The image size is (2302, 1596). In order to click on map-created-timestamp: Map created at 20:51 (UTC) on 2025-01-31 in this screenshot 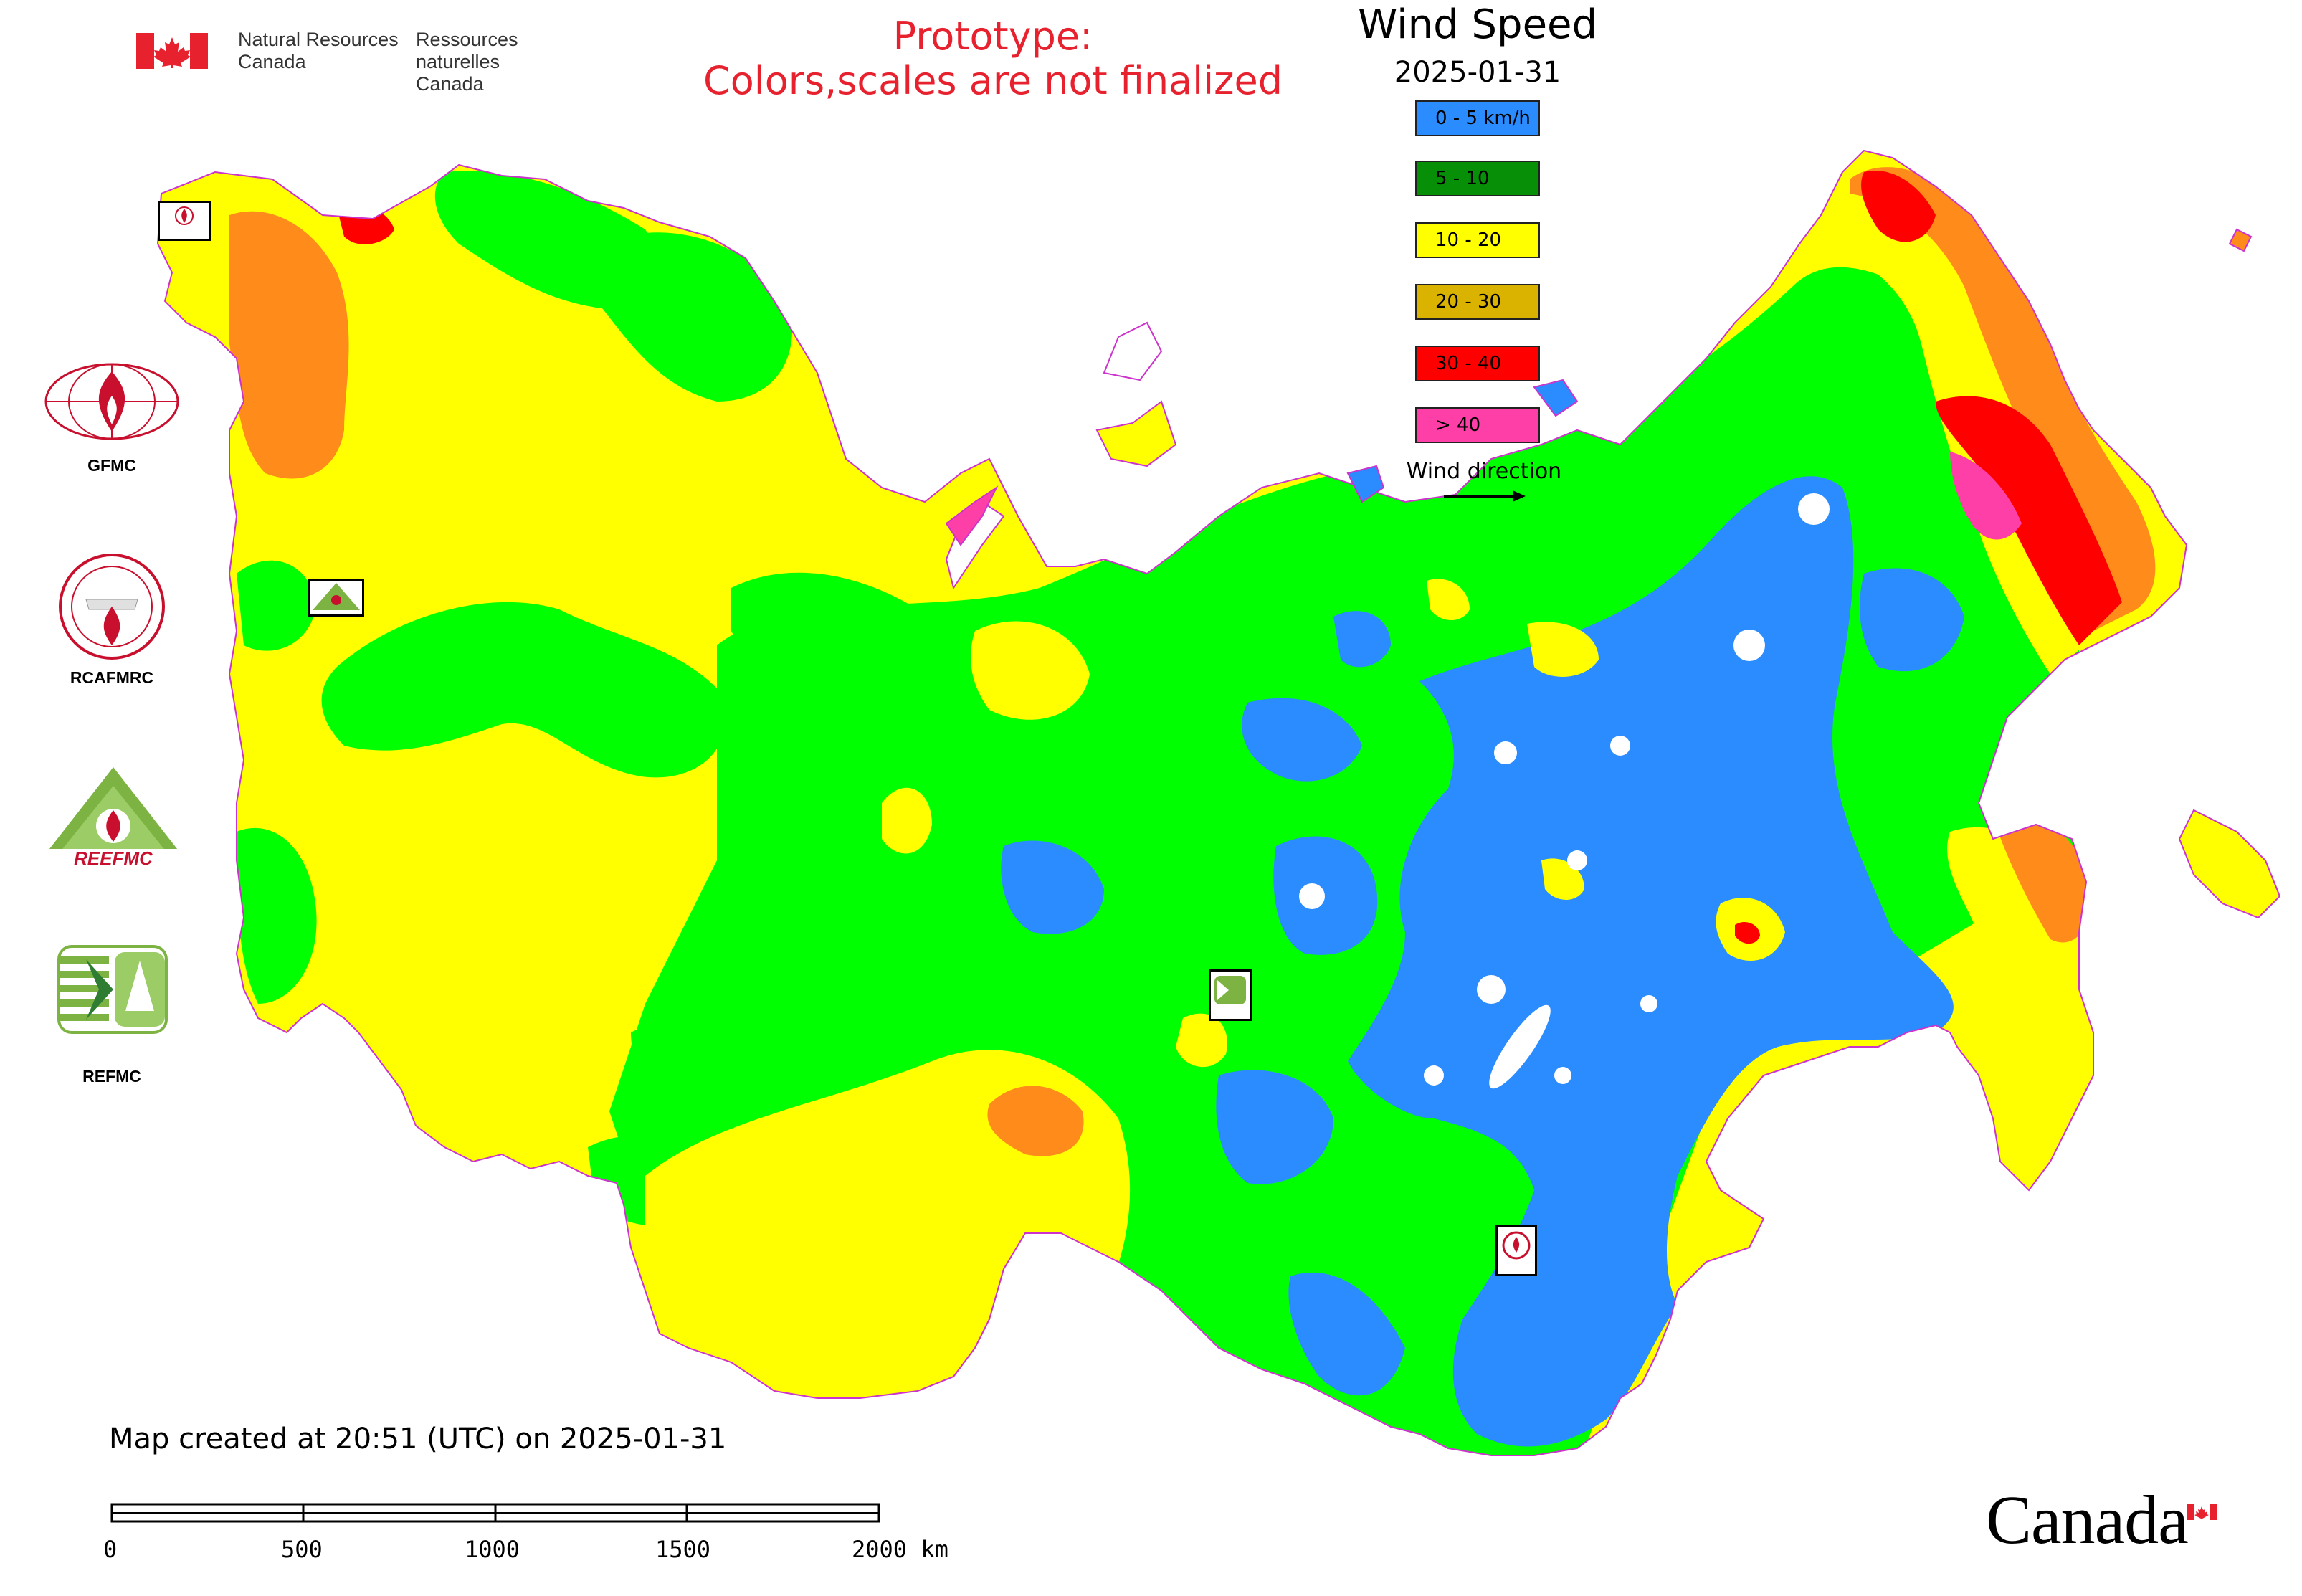, I will do `click(418, 1438)`.